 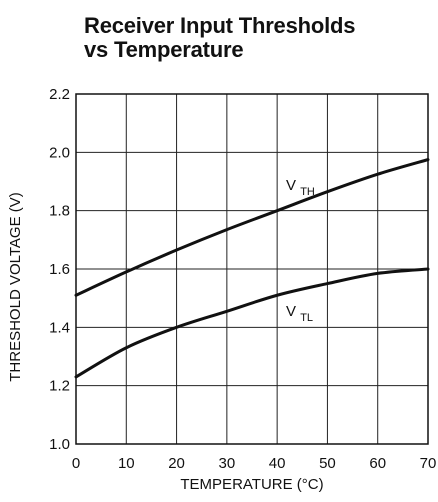 I want to click on x-tick-label: 70, so click(x=428, y=463).